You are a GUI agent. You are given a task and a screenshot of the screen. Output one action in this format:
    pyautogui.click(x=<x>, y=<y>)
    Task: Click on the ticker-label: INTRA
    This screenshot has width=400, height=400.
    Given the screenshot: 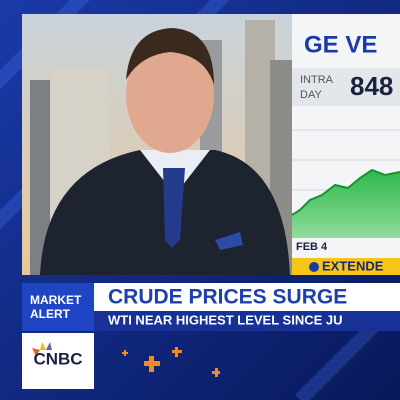 What is the action you would take?
    pyautogui.click(x=317, y=80)
    